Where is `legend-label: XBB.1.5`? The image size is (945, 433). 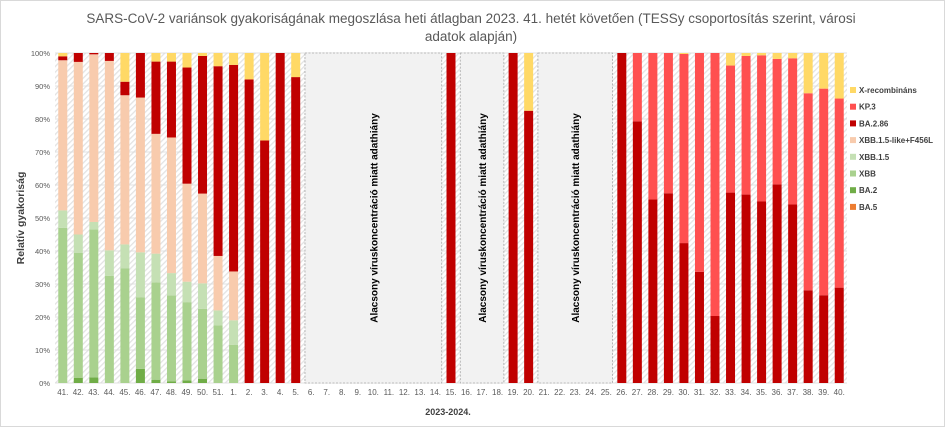
legend-label: XBB.1.5 is located at coordinates (874, 157).